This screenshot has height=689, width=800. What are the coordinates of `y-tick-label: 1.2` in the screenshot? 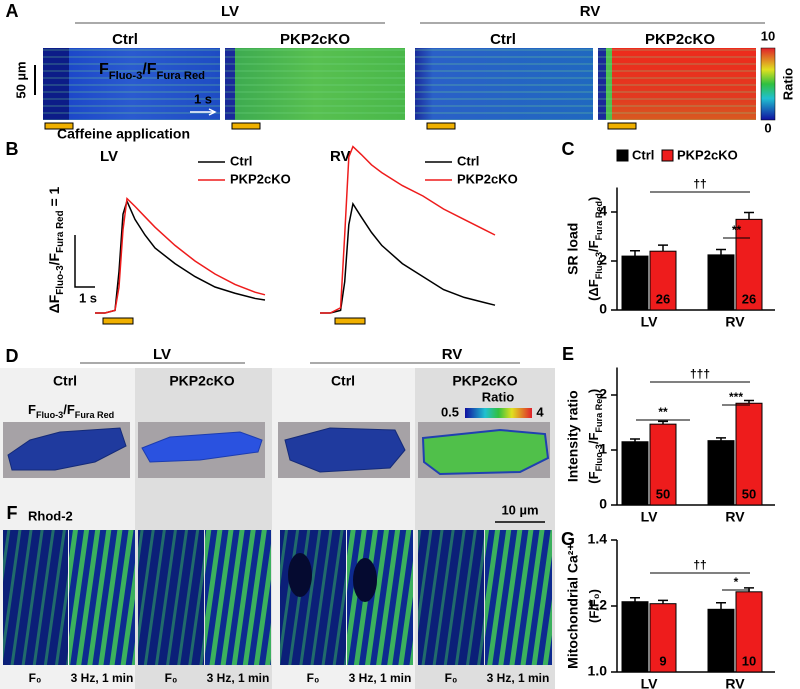 It's located at (598, 605).